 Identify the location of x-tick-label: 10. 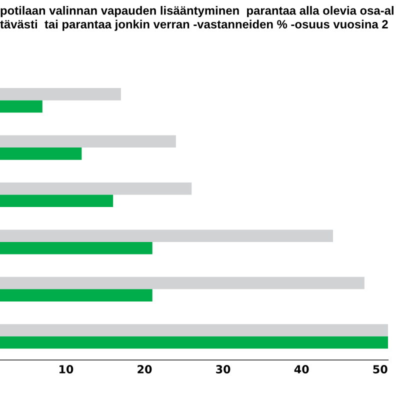
(67, 369).